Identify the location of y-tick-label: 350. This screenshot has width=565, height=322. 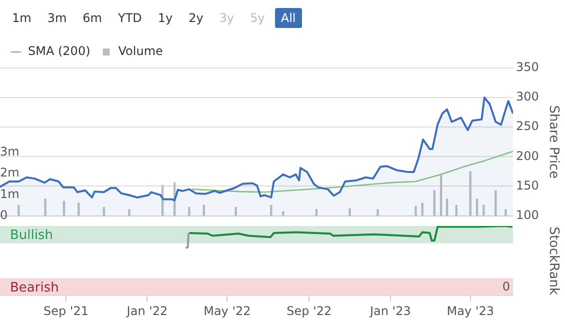
(527, 67).